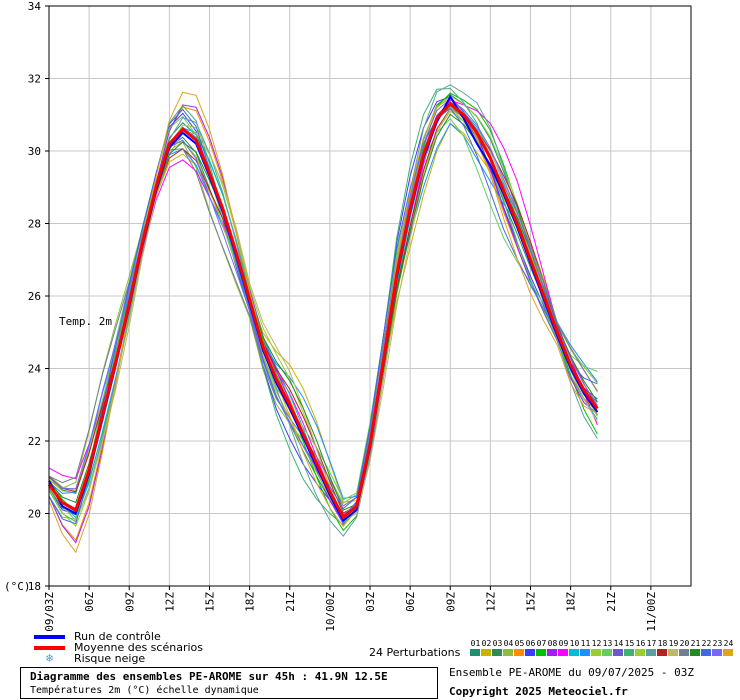 Image resolution: width=740 pixels, height=700 pixels. What do you see at coordinates (538, 691) in the screenshot?
I see `copyright: Copyright 2025 Meteociel.fr` at bounding box center [538, 691].